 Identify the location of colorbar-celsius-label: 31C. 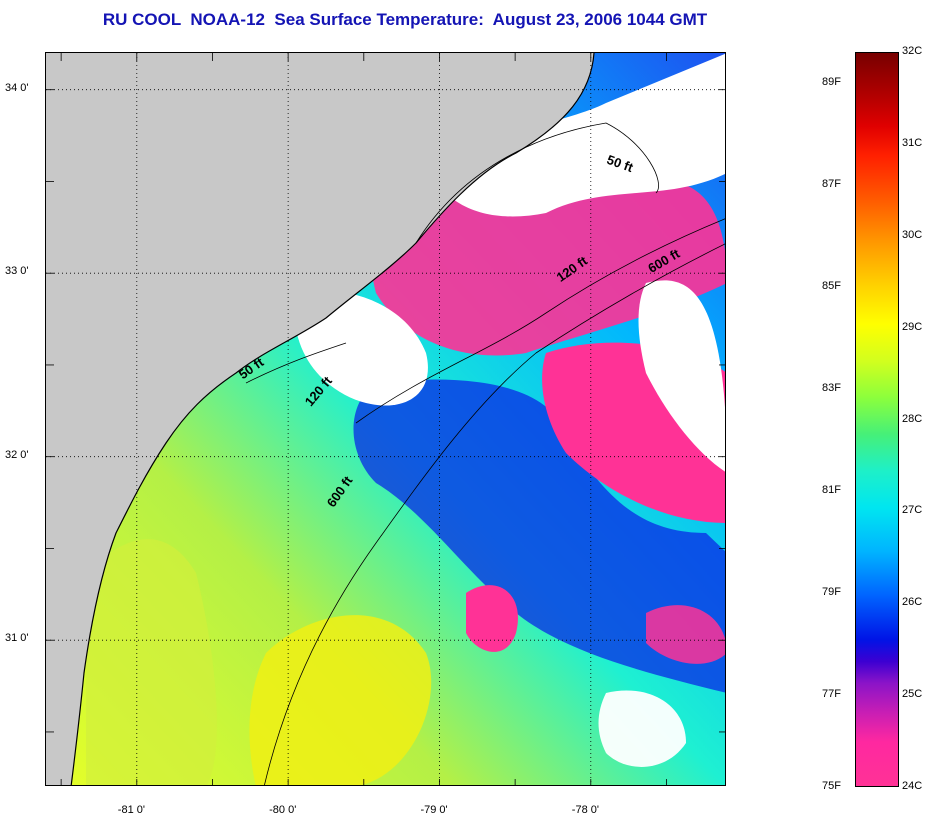
(912, 142).